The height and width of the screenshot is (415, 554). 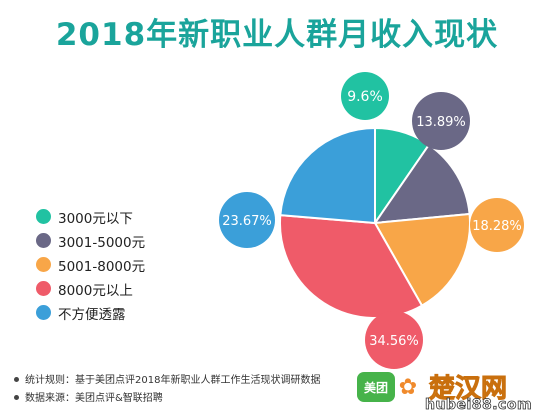 I want to click on legend-label: 5001-8000元, so click(x=102, y=266).